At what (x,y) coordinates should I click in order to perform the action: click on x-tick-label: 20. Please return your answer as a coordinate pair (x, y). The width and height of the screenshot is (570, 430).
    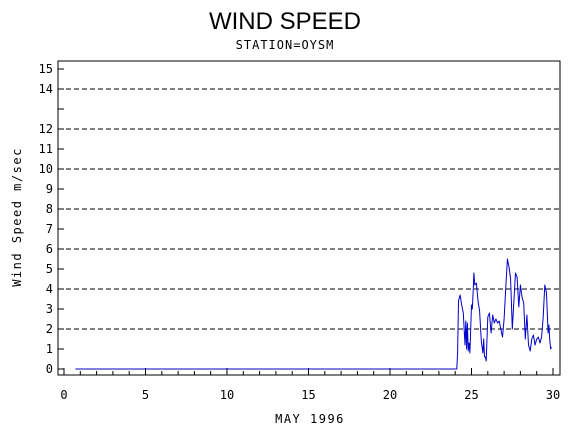
    Looking at the image, I should click on (390, 395).